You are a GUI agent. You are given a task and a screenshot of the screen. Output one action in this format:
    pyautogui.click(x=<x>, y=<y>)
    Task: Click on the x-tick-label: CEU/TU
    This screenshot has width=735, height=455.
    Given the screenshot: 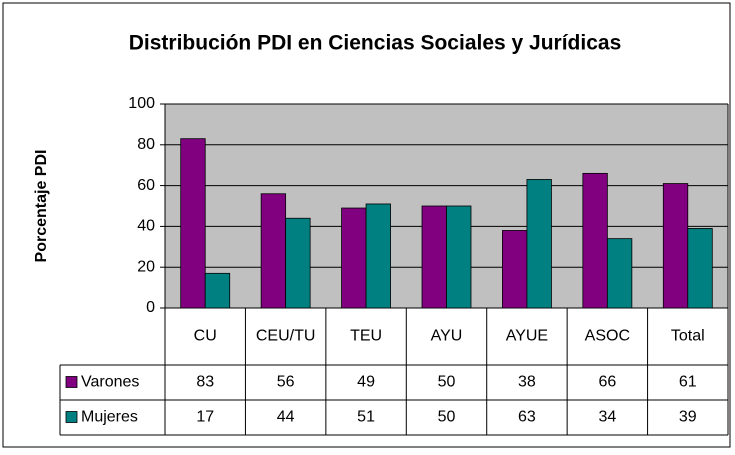 What is the action you would take?
    pyautogui.click(x=286, y=336)
    